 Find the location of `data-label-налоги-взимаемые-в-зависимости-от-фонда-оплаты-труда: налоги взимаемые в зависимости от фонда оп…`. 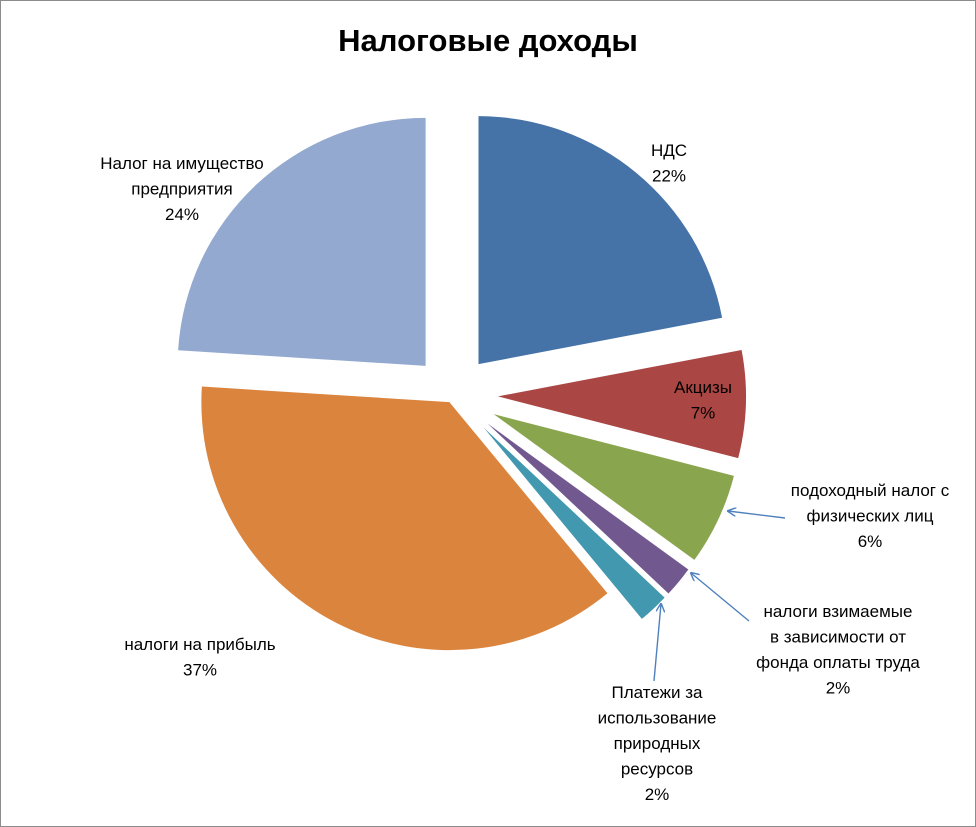

data-label-налоги-взимаемые-в-зависимости-от-фонда-оплаты-труда: налоги взимаемые в зависимости от фонда оп… is located at coordinates (838, 650).